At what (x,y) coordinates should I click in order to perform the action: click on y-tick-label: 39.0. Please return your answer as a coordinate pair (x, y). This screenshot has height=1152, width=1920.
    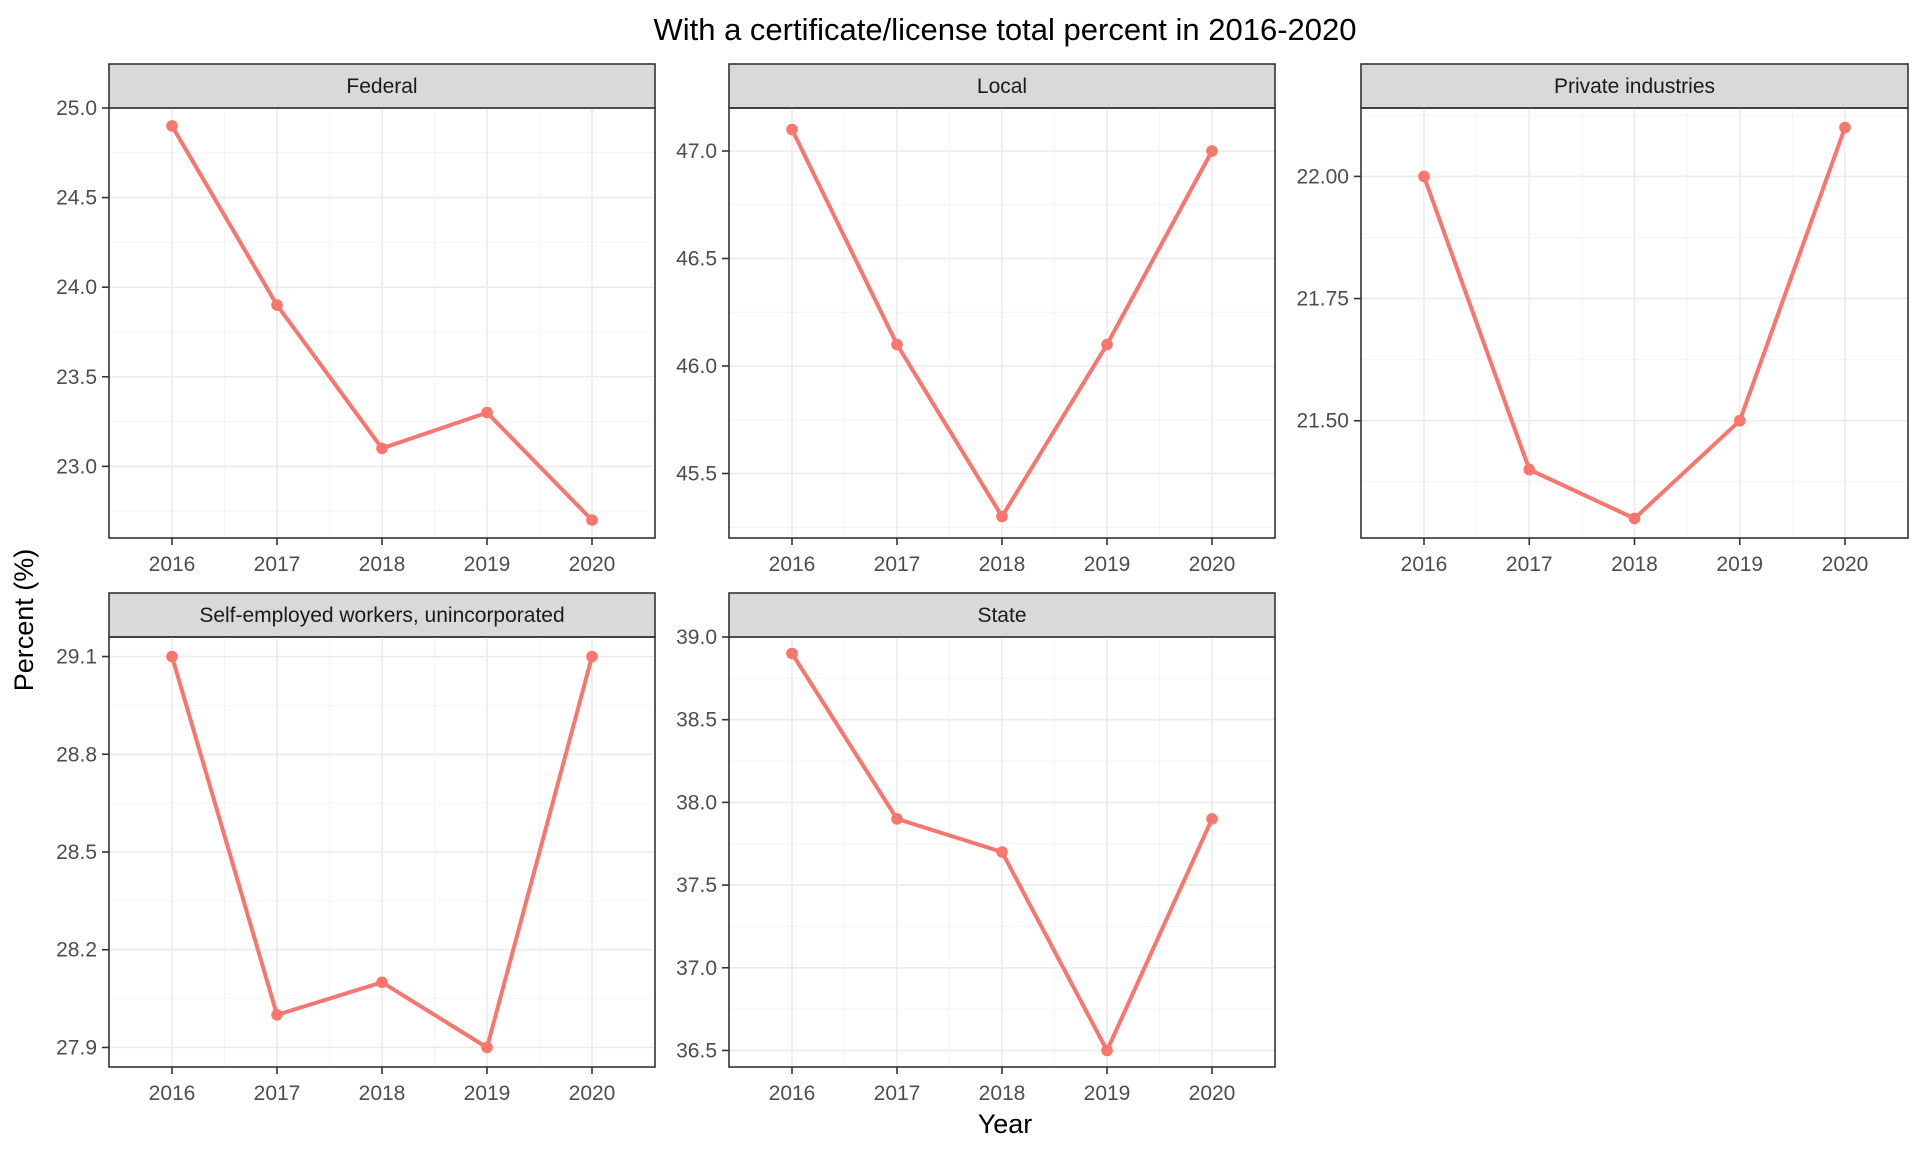
    Looking at the image, I should click on (696, 637).